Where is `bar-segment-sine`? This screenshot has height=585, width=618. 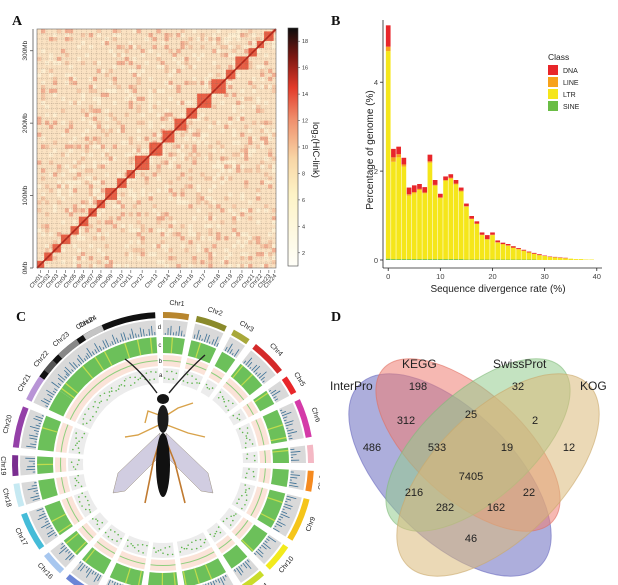
bar-segment-sine is located at coordinates (404, 259).